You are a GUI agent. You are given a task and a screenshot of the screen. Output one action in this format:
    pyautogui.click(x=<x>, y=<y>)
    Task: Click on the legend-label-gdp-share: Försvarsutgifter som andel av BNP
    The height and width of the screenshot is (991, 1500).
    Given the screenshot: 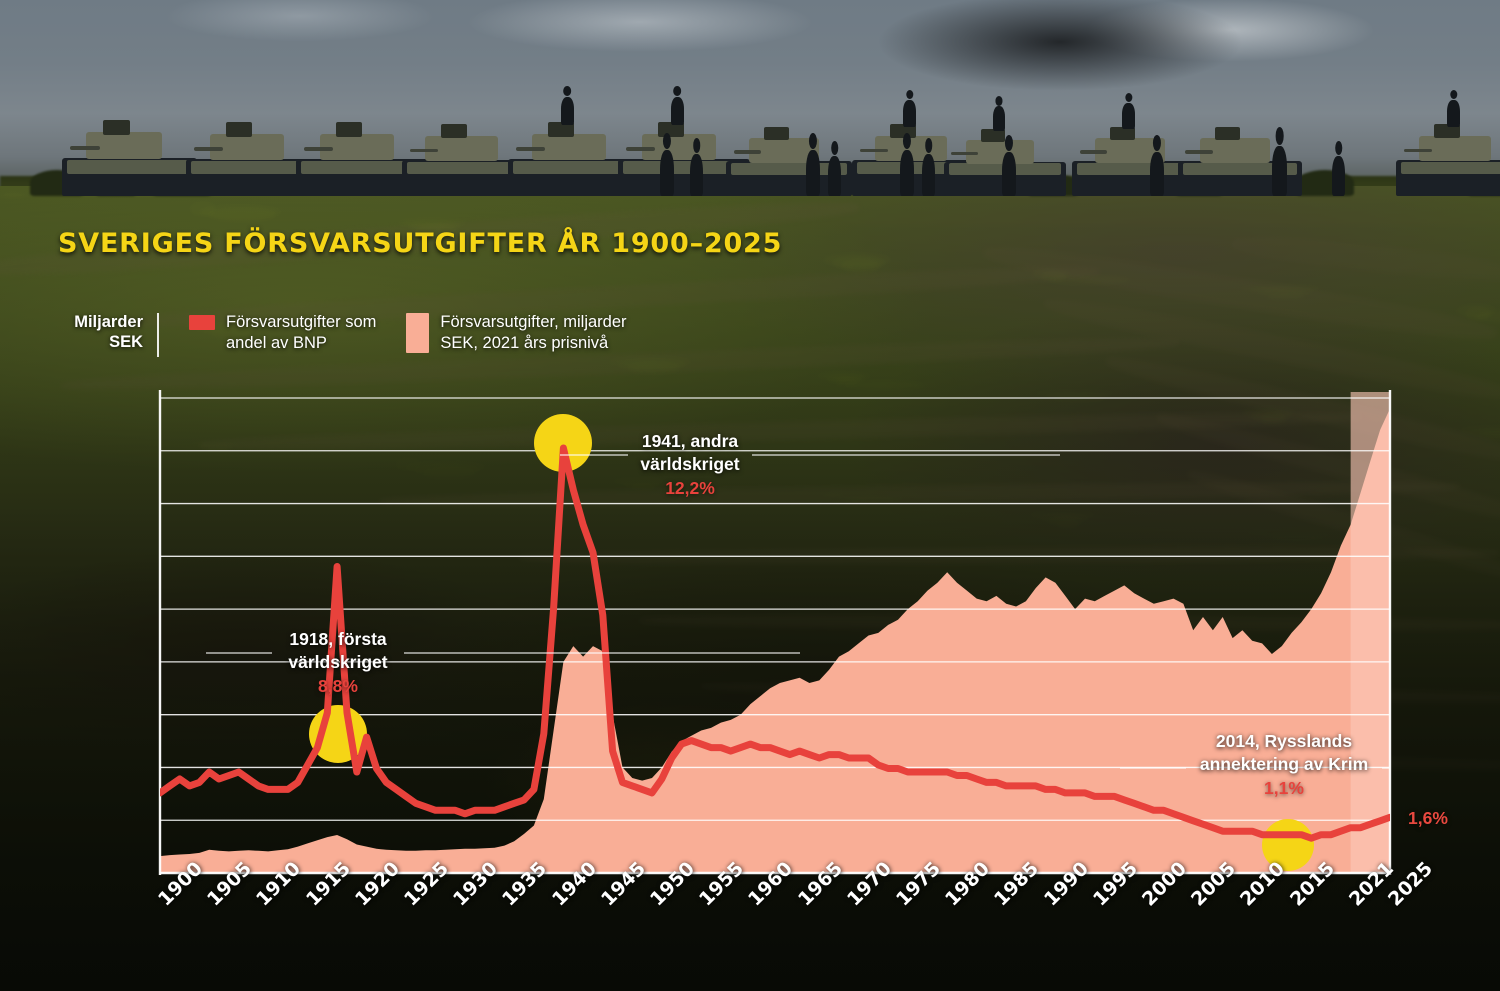 What is the action you would take?
    pyautogui.click(x=301, y=332)
    